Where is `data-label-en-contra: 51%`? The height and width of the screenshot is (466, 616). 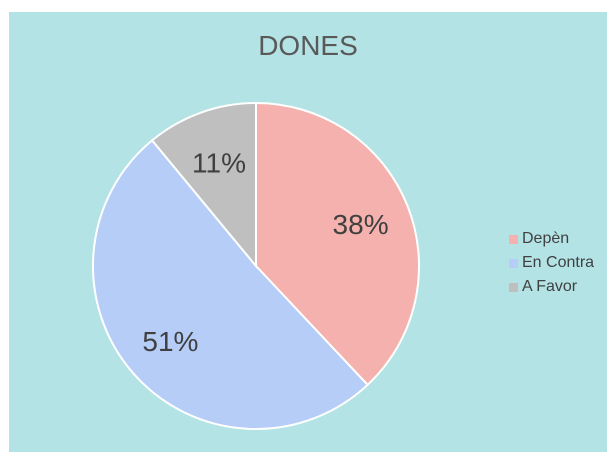 data-label-en-contra: 51% is located at coordinates (170, 341).